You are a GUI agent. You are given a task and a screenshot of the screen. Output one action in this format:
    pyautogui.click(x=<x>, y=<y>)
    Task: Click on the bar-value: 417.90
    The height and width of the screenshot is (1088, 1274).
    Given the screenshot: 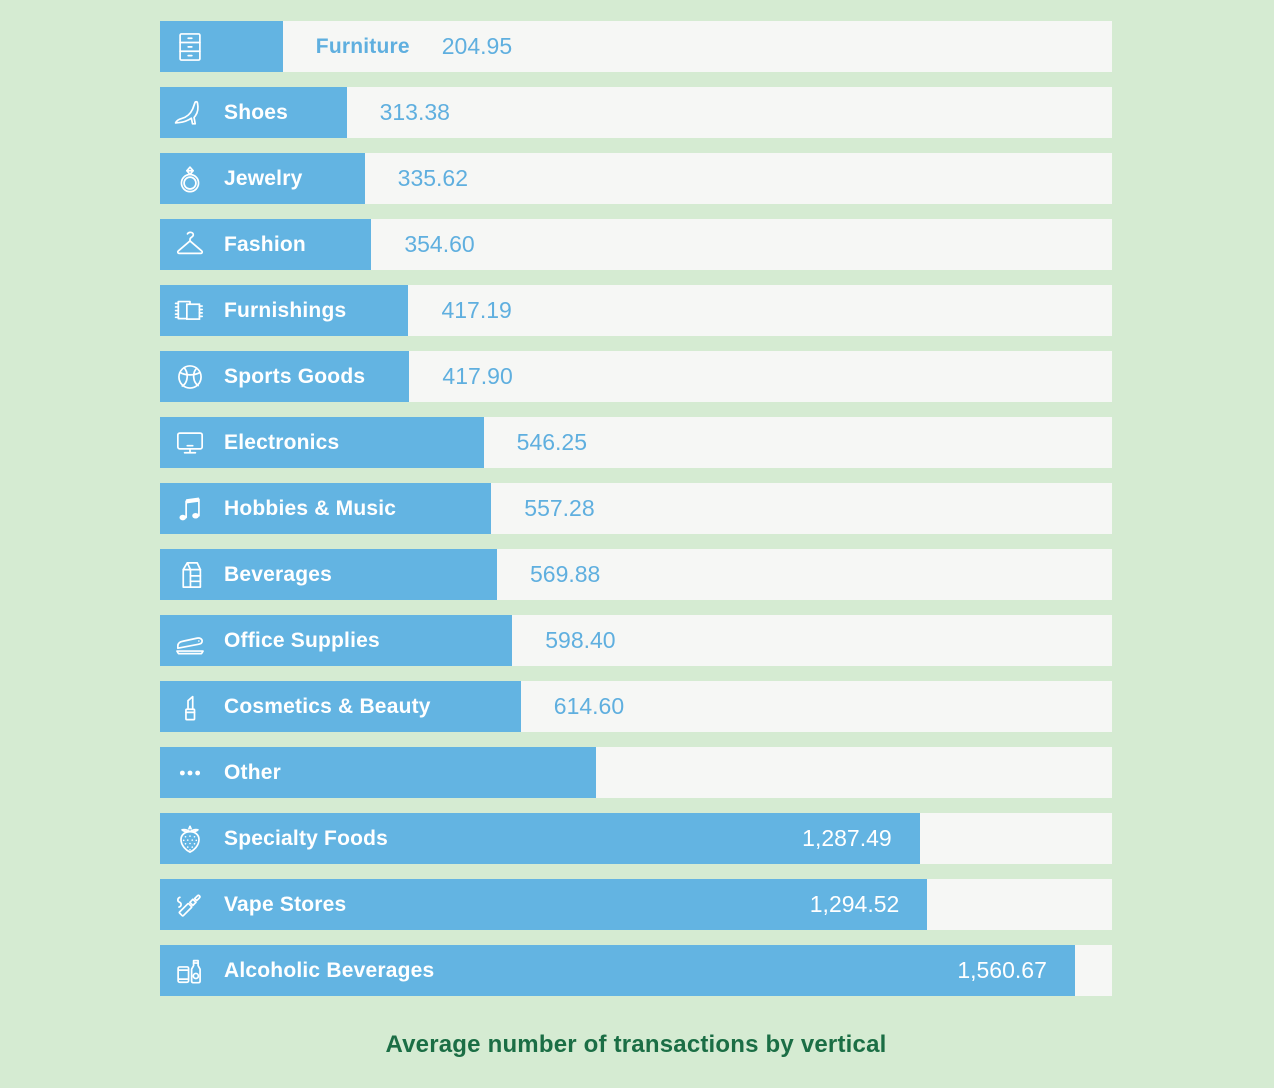 What is the action you would take?
    pyautogui.click(x=477, y=376)
    